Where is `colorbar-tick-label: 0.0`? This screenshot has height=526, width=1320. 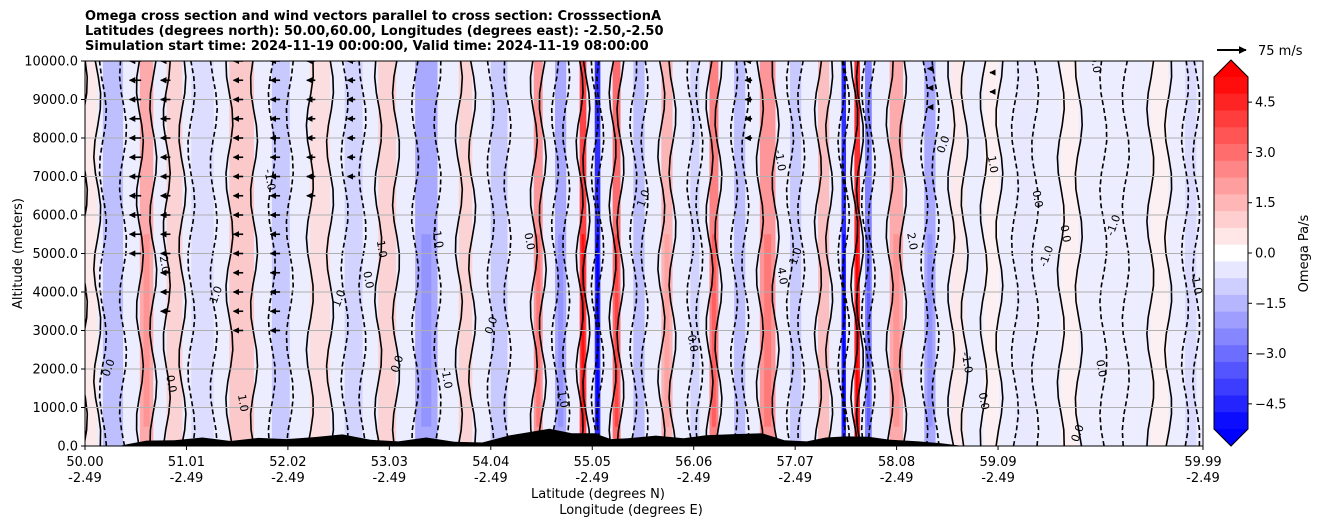 colorbar-tick-label: 0.0 is located at coordinates (1265, 254).